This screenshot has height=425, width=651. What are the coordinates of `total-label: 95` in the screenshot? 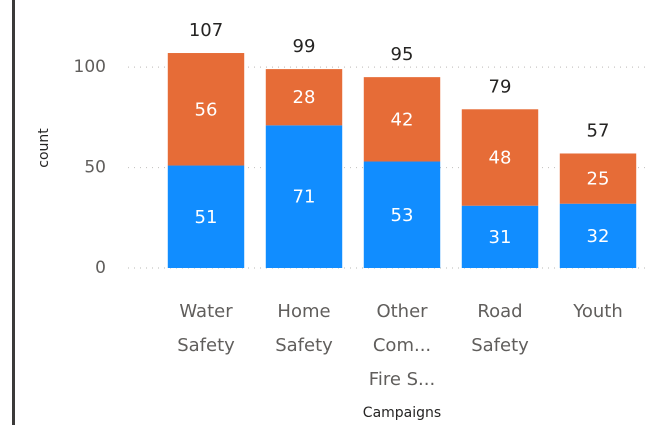 It's located at (402, 54).